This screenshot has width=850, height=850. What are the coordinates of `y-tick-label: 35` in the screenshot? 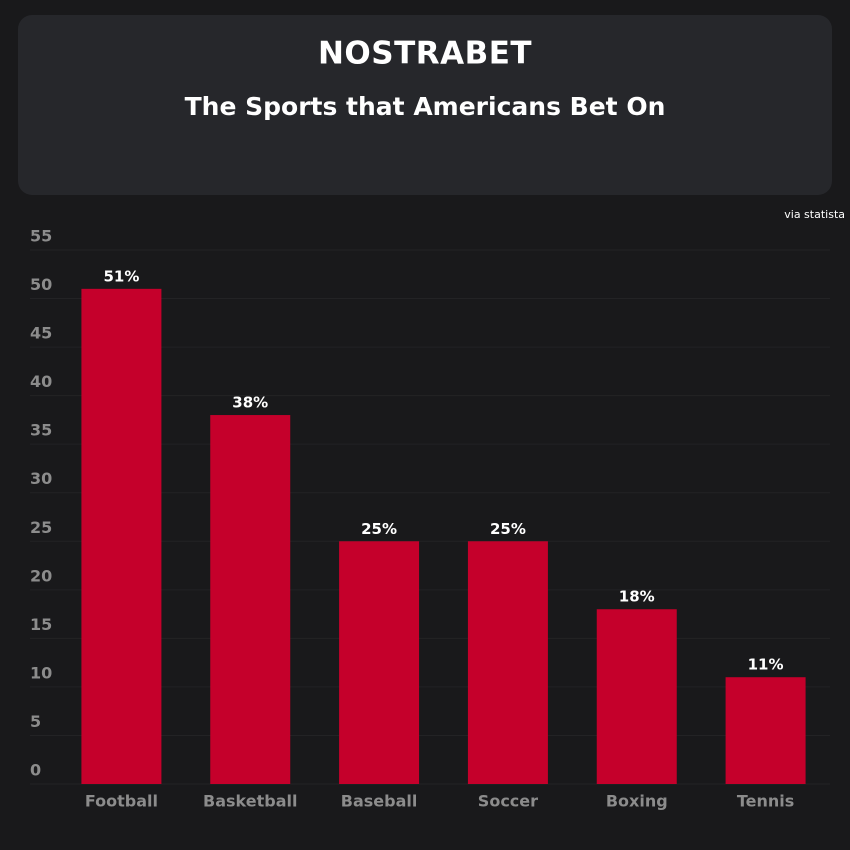 It's located at (41, 430).